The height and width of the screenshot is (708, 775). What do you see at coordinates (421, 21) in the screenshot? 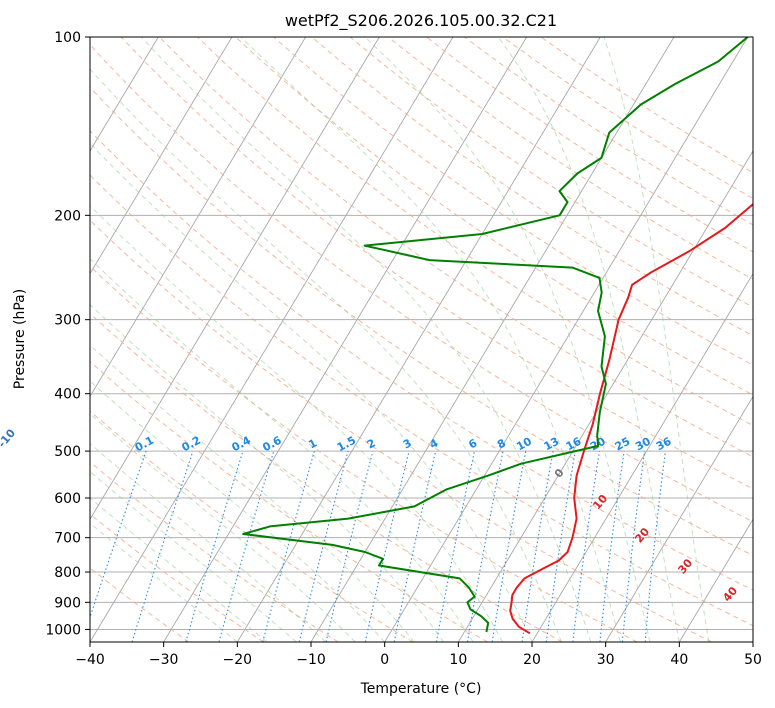
I see `chart-title: wetPf2_S206.2026.105.00.32.C21` at bounding box center [421, 21].